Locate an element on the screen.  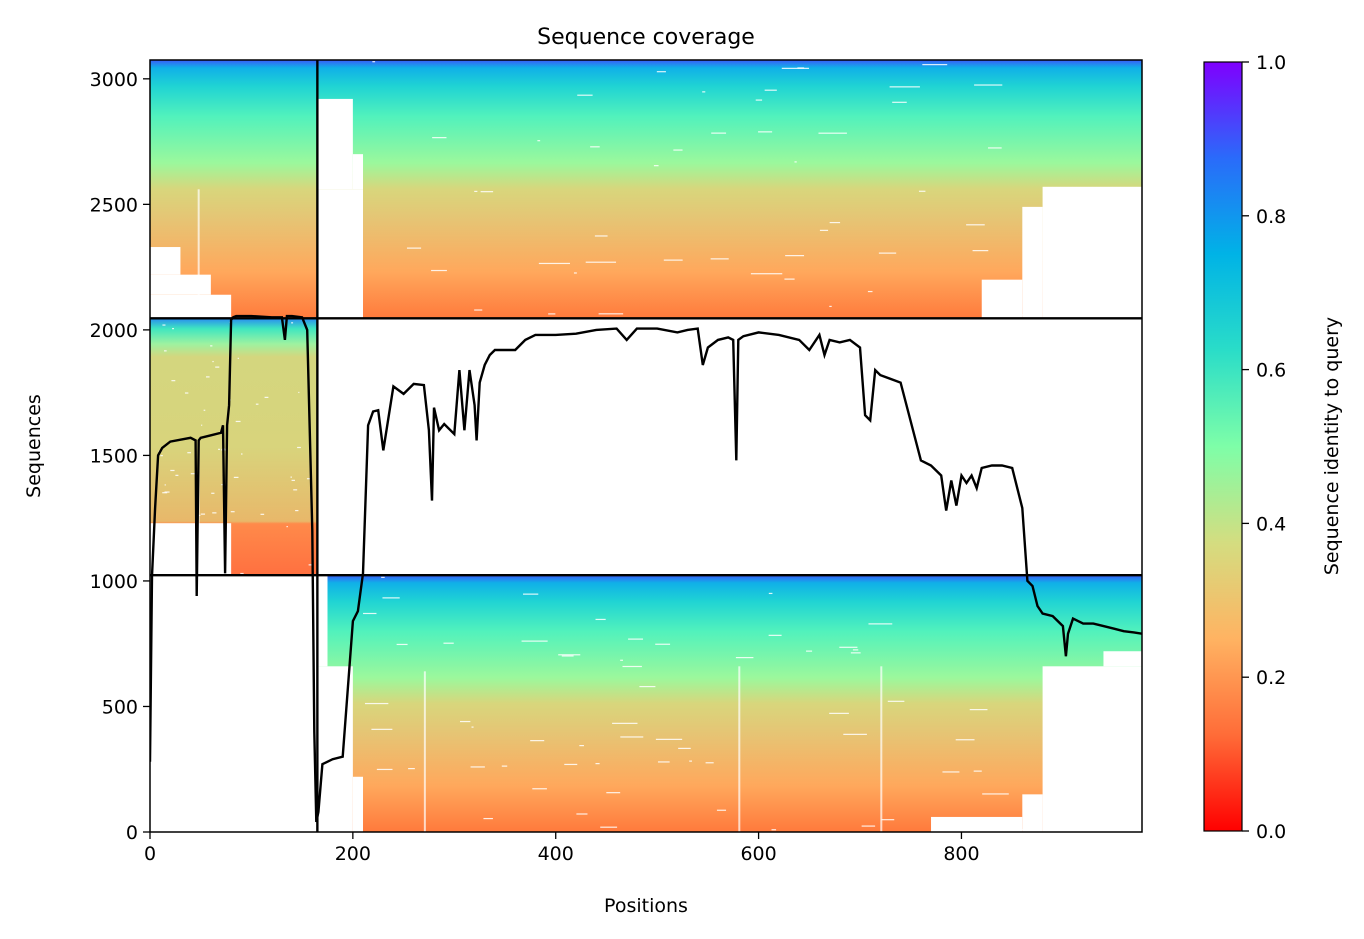
x-tick-label: 600 is located at coordinates (758, 854).